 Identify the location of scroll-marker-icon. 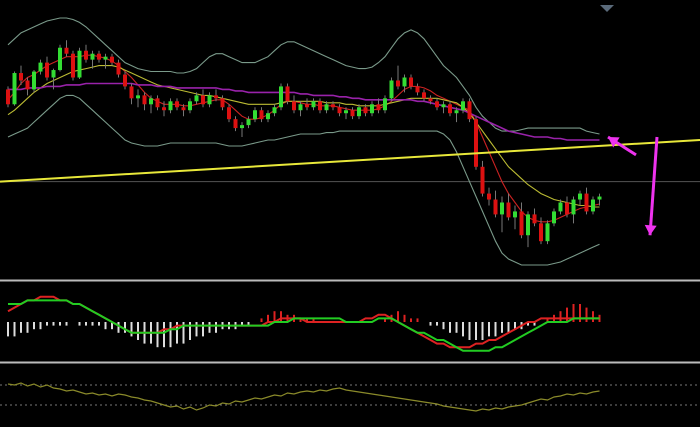
(607, 8).